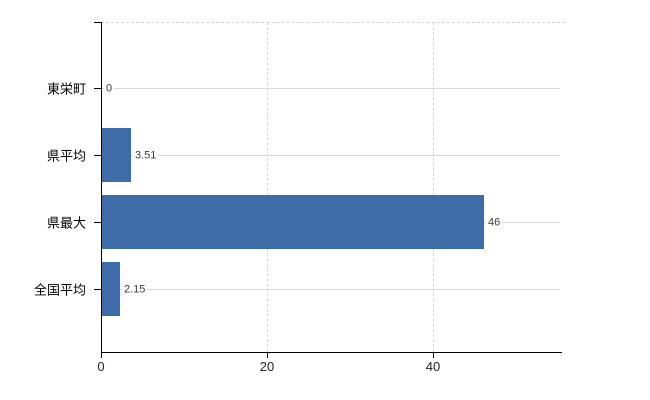 Image resolution: width=650 pixels, height=400 pixels. Describe the element at coordinates (331, 352) in the screenshot. I see `x-axis` at that location.